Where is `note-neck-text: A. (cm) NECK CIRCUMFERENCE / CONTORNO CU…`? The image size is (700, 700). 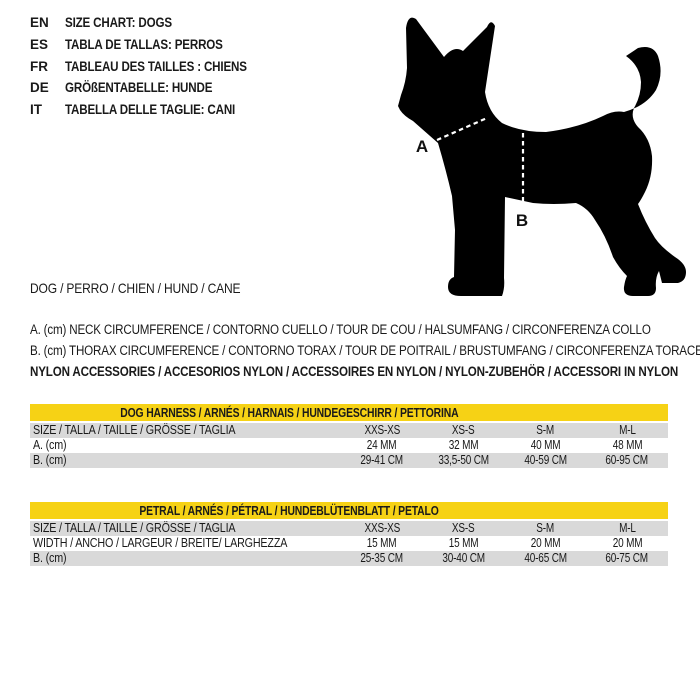 note-neck-text: A. (cm) NECK CIRCUMFERENCE / CONTORNO CU… is located at coordinates (340, 329).